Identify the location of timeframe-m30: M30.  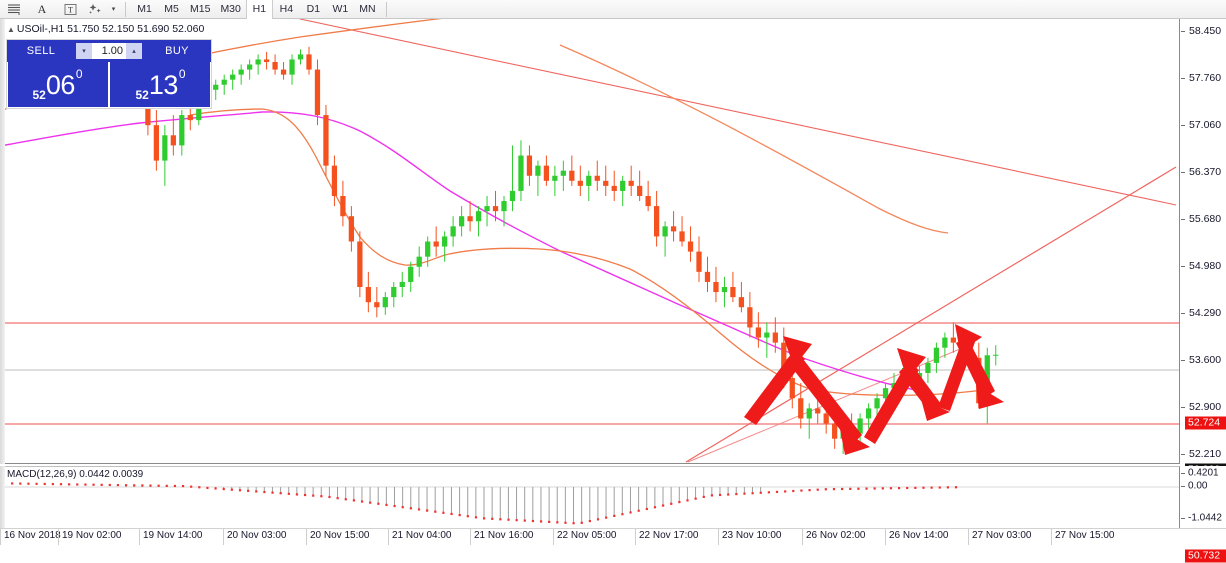
(230, 9).